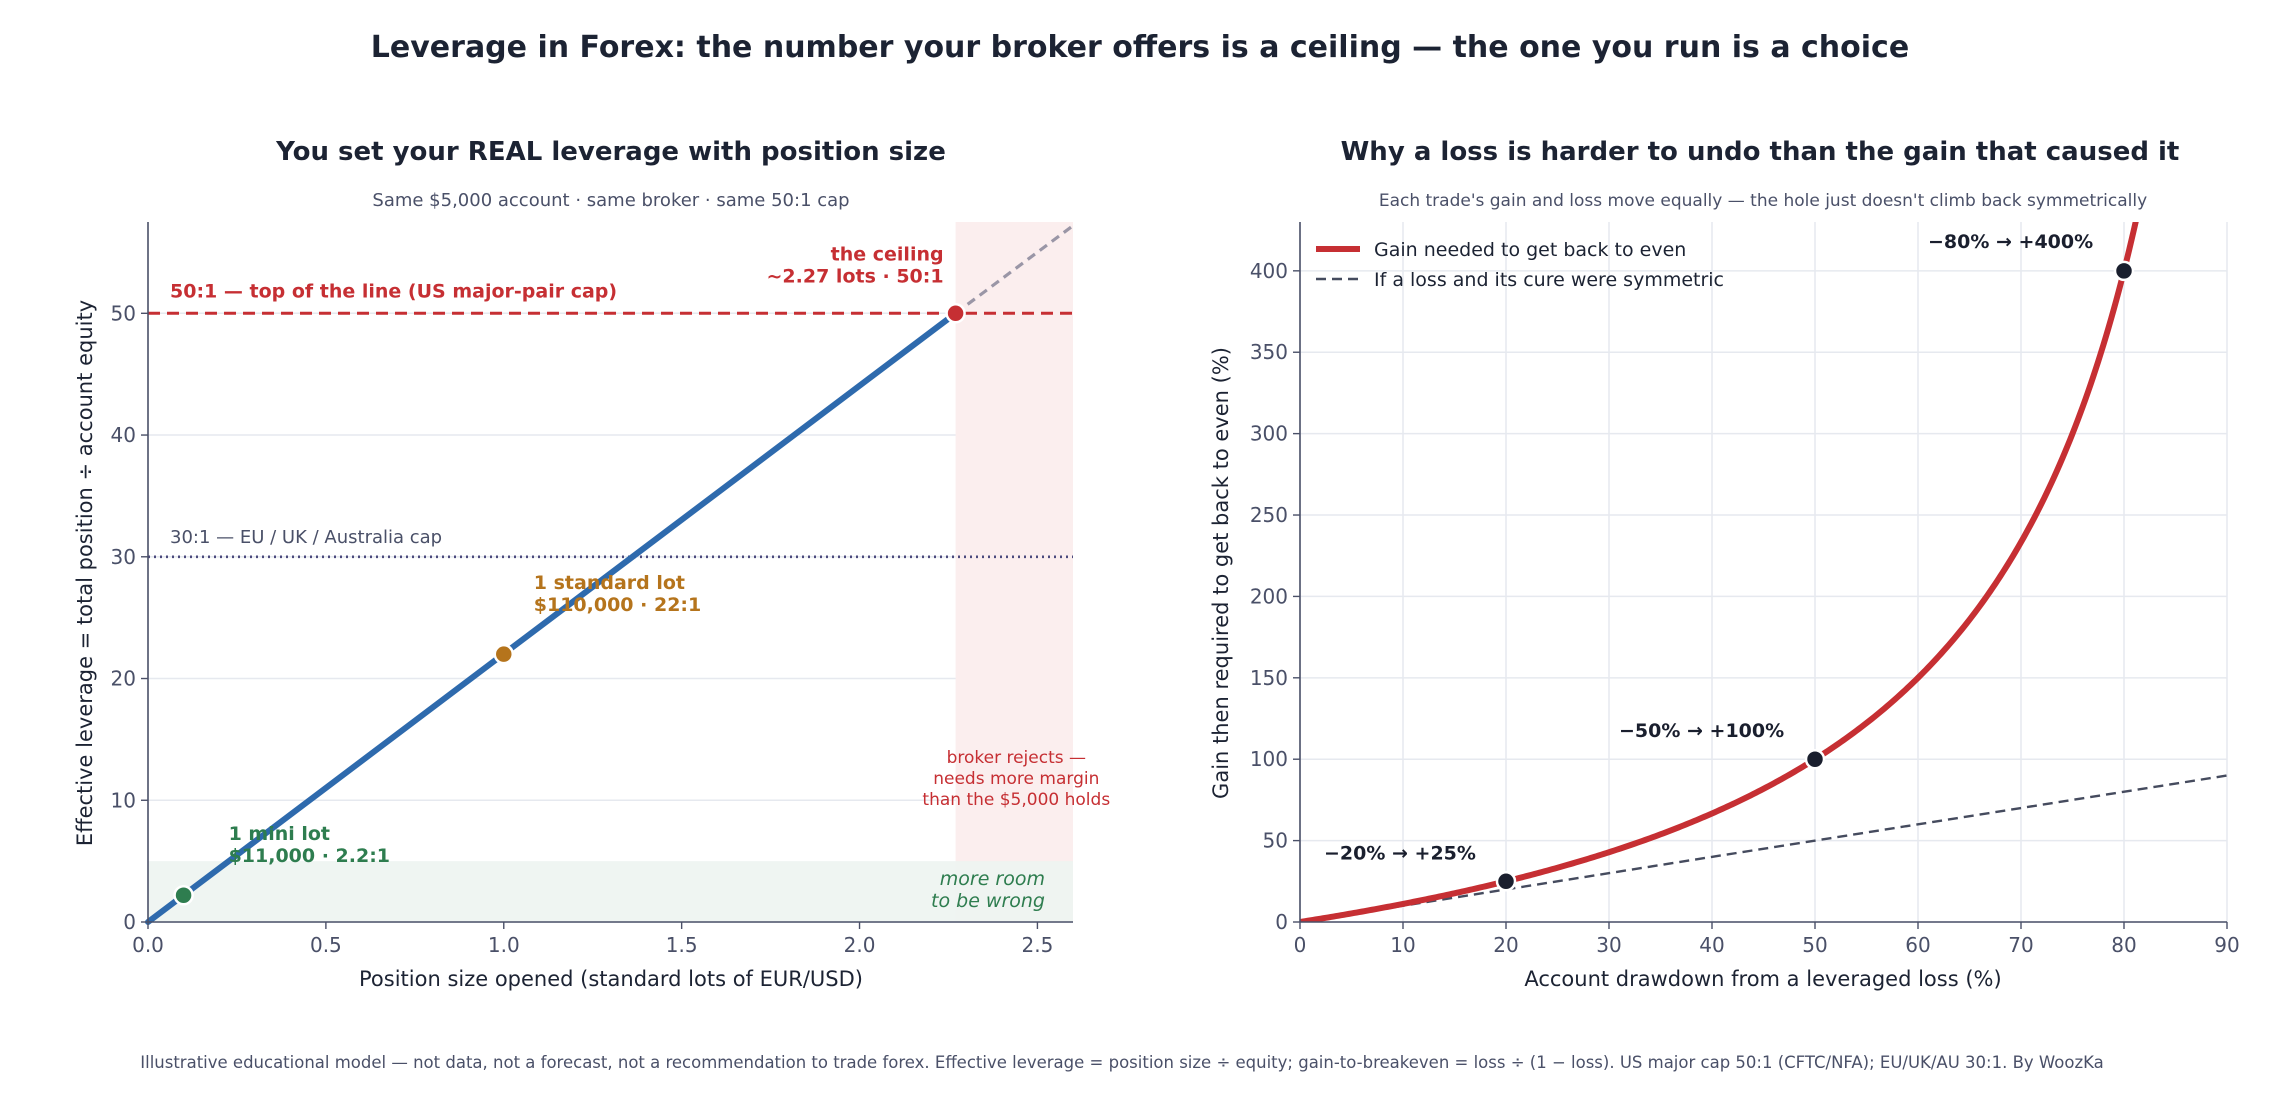  Describe the element at coordinates (123, 800) in the screenshot. I see `left-y-tick-label: 10` at that location.